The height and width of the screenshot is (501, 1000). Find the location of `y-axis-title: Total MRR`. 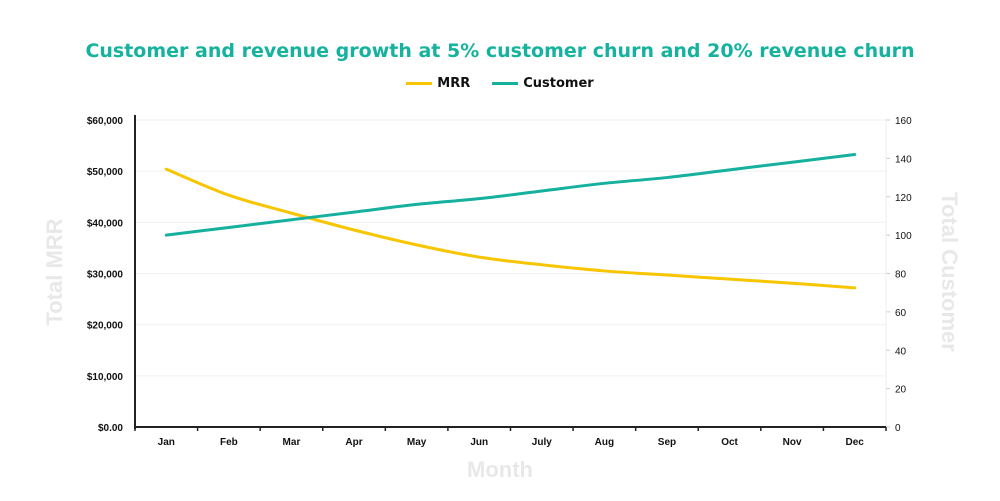

y-axis-title: Total MRR is located at coordinates (54, 271).